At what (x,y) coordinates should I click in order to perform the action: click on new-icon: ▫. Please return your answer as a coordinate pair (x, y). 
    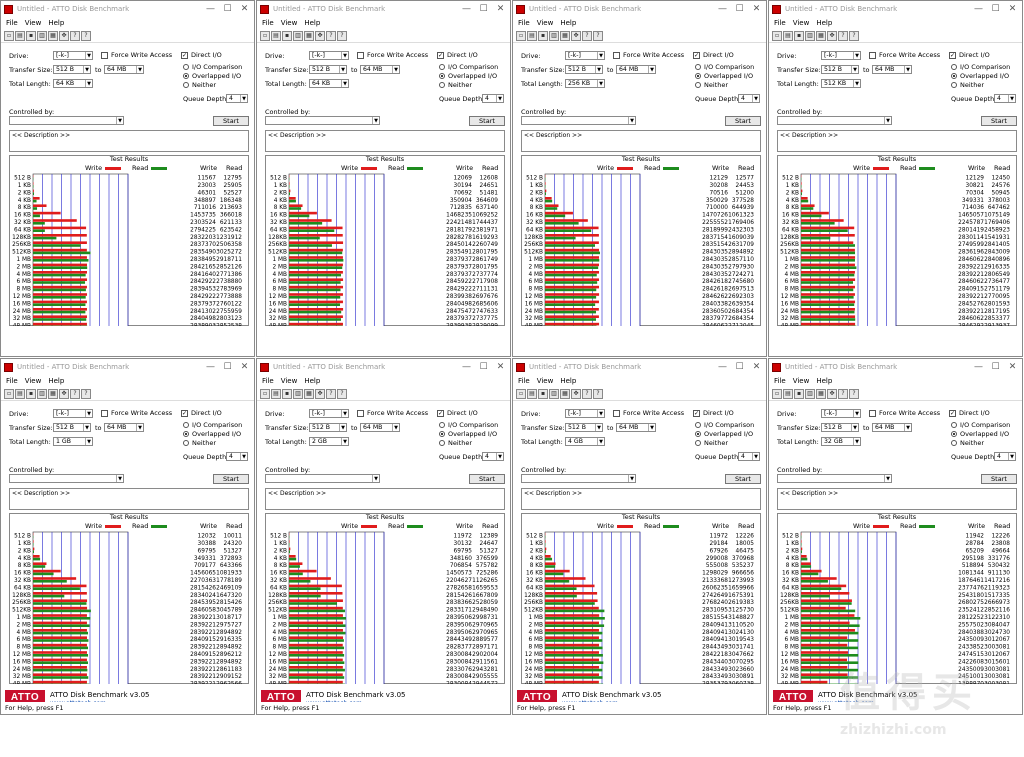
    Looking at the image, I should click on (777, 35).